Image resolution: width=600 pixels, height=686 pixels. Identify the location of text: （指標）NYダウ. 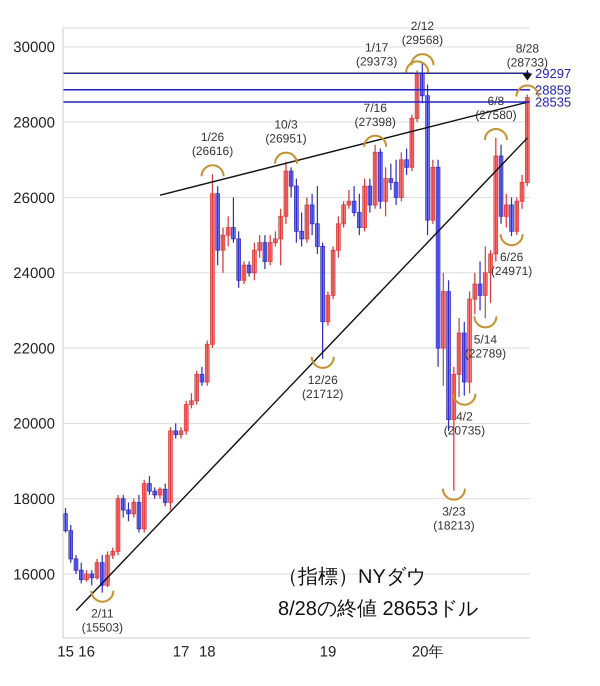
(352, 577).